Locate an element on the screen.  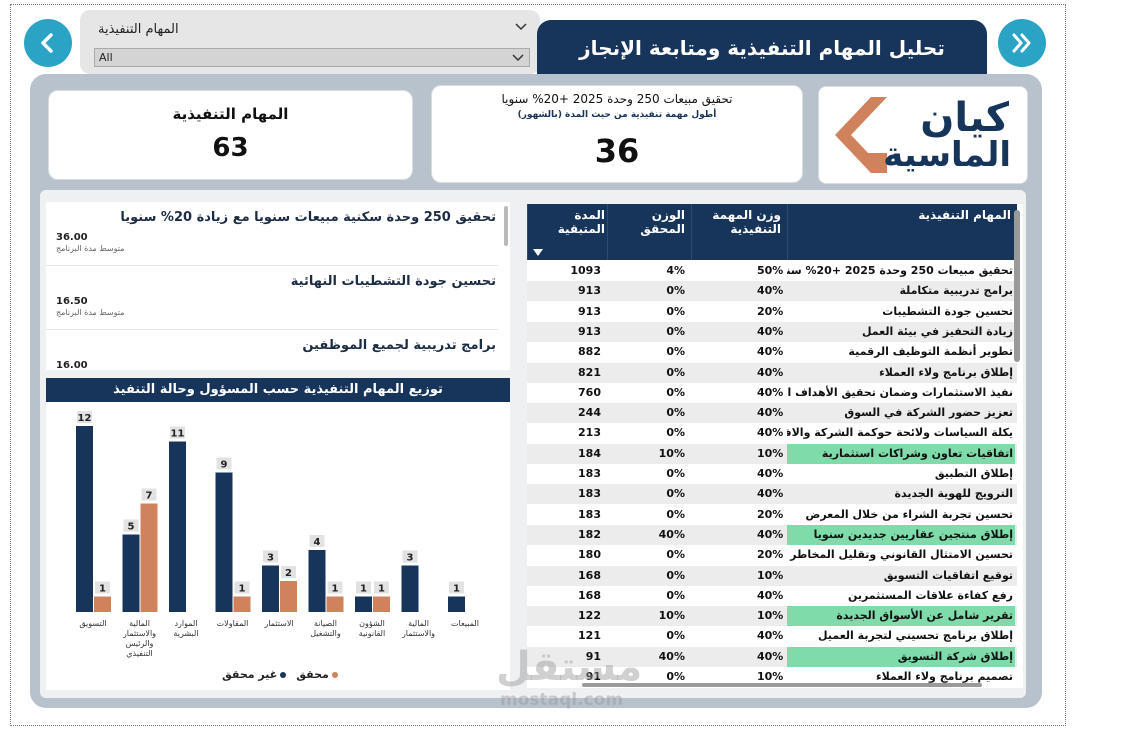
forward-button is located at coordinates (1022, 43).